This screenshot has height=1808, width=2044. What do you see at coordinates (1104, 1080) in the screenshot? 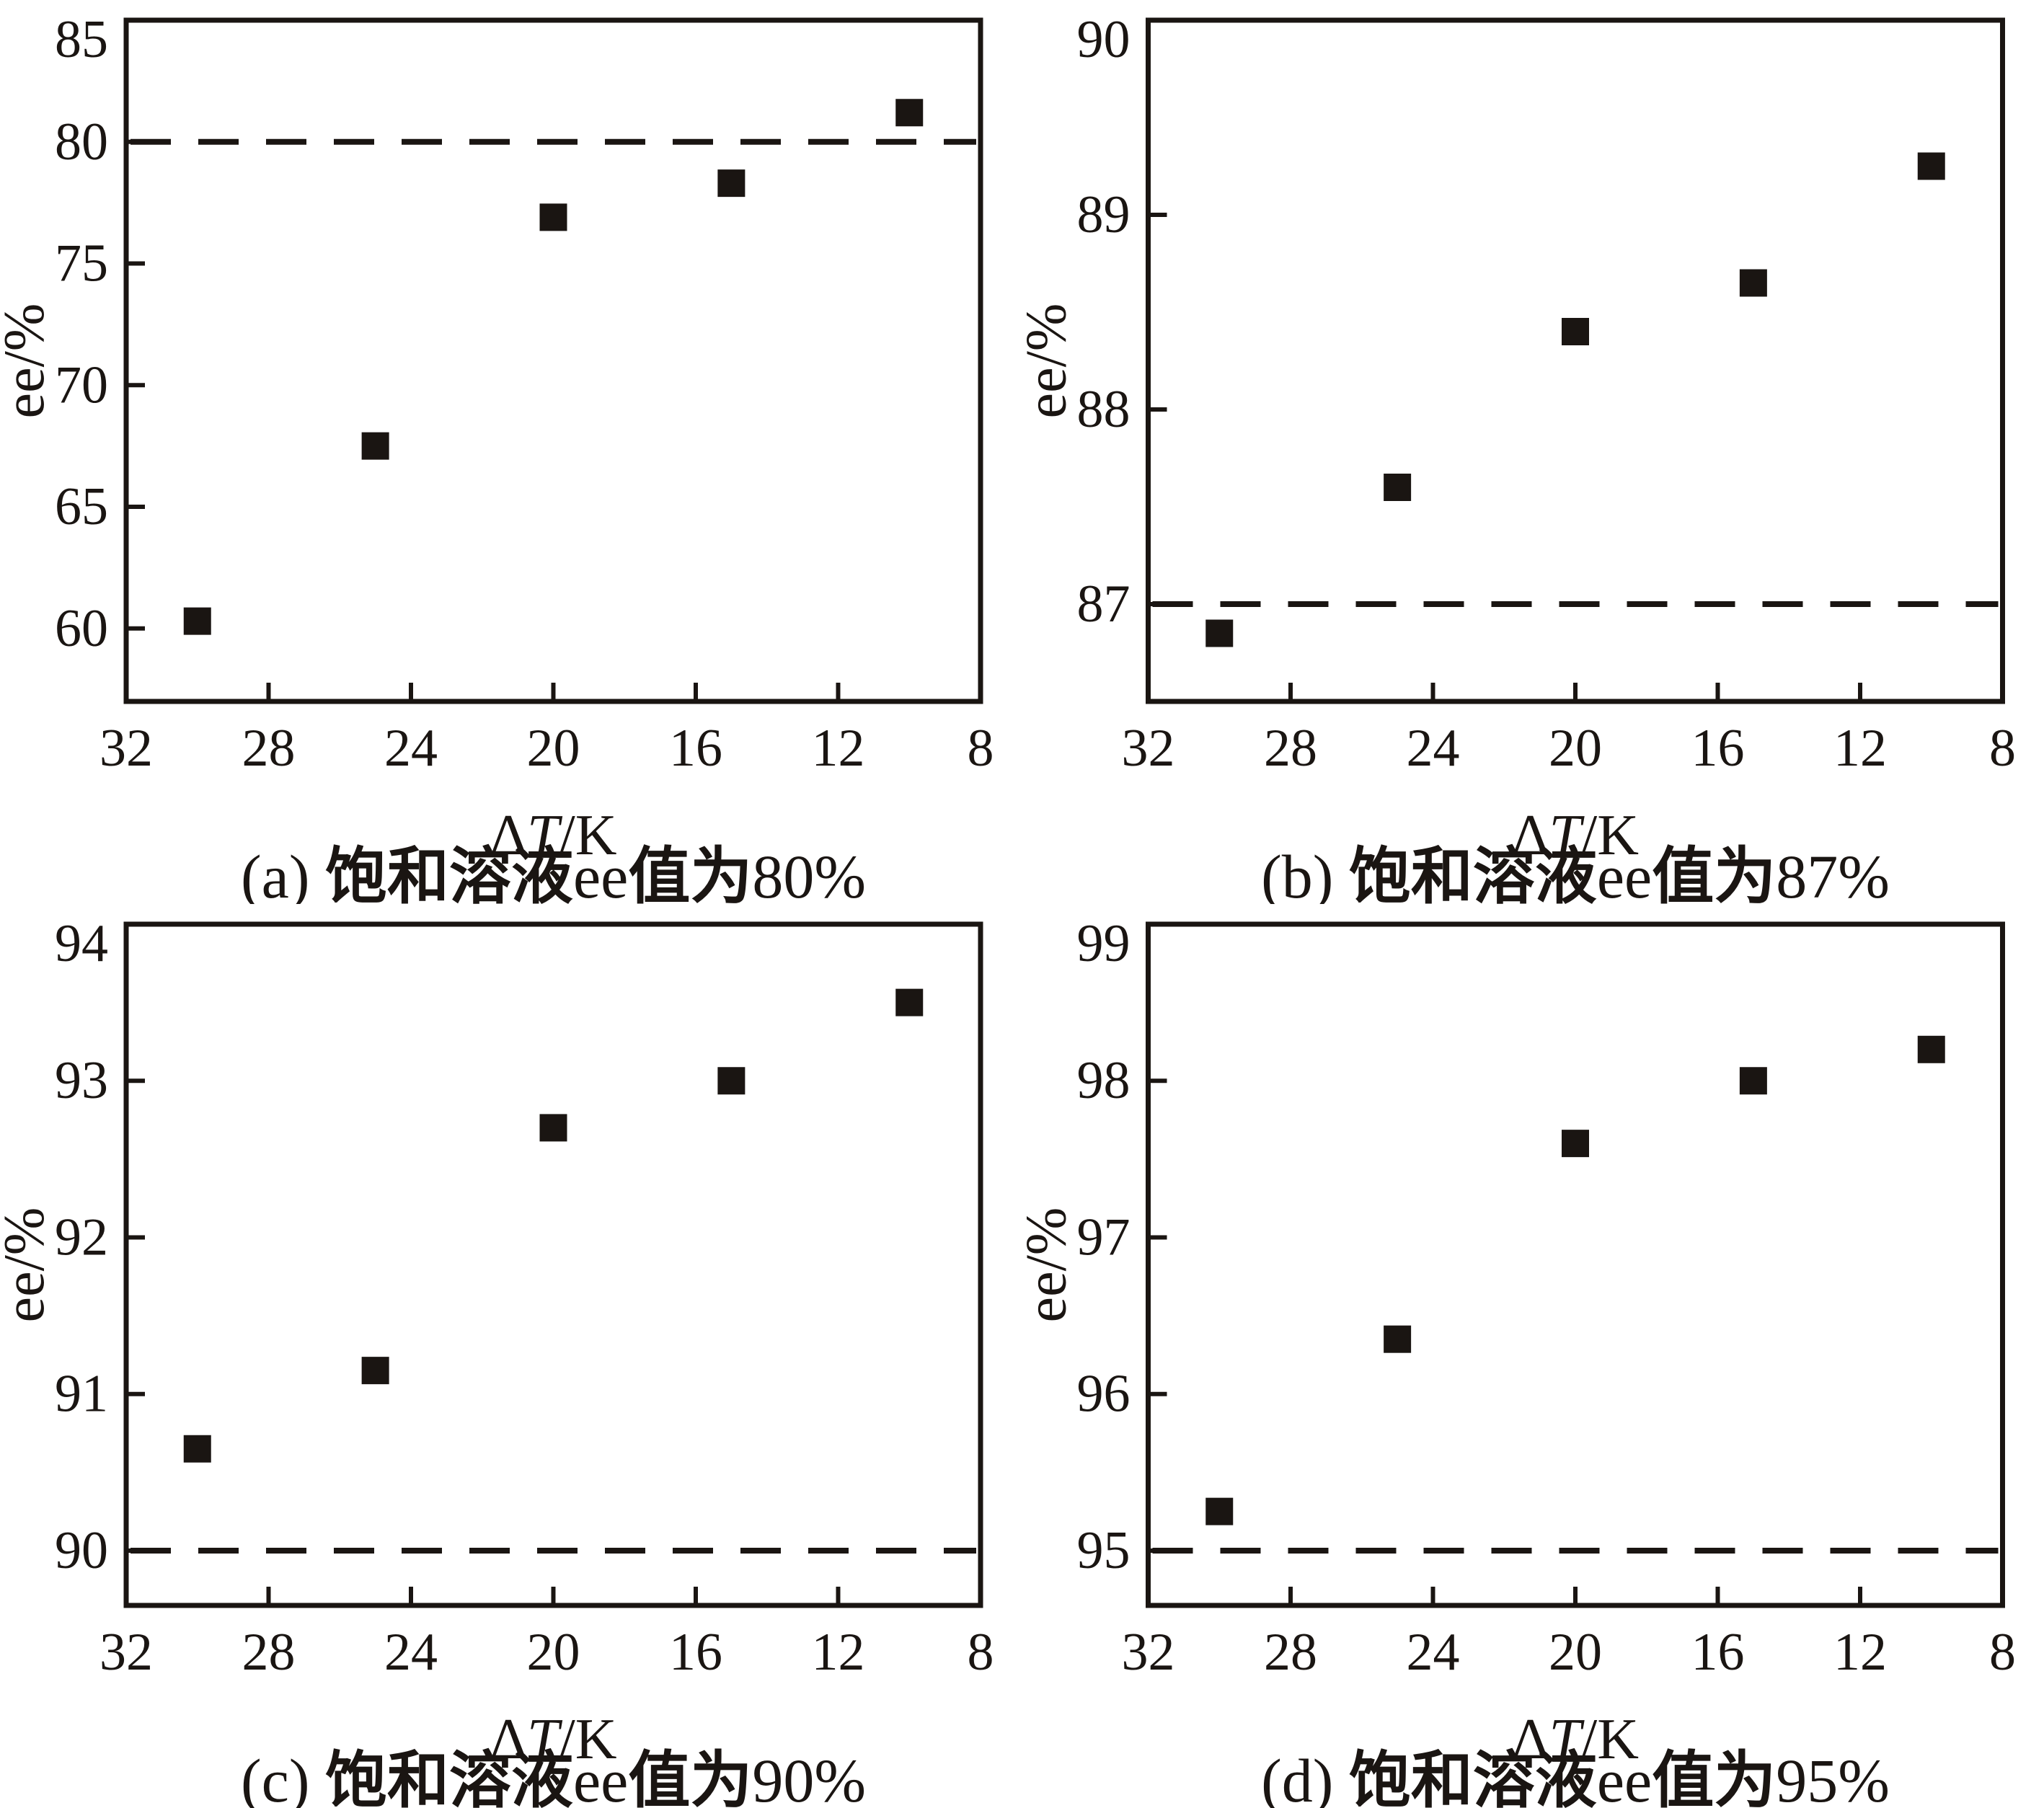
I see `y-tick-label: 98` at bounding box center [1104, 1080].